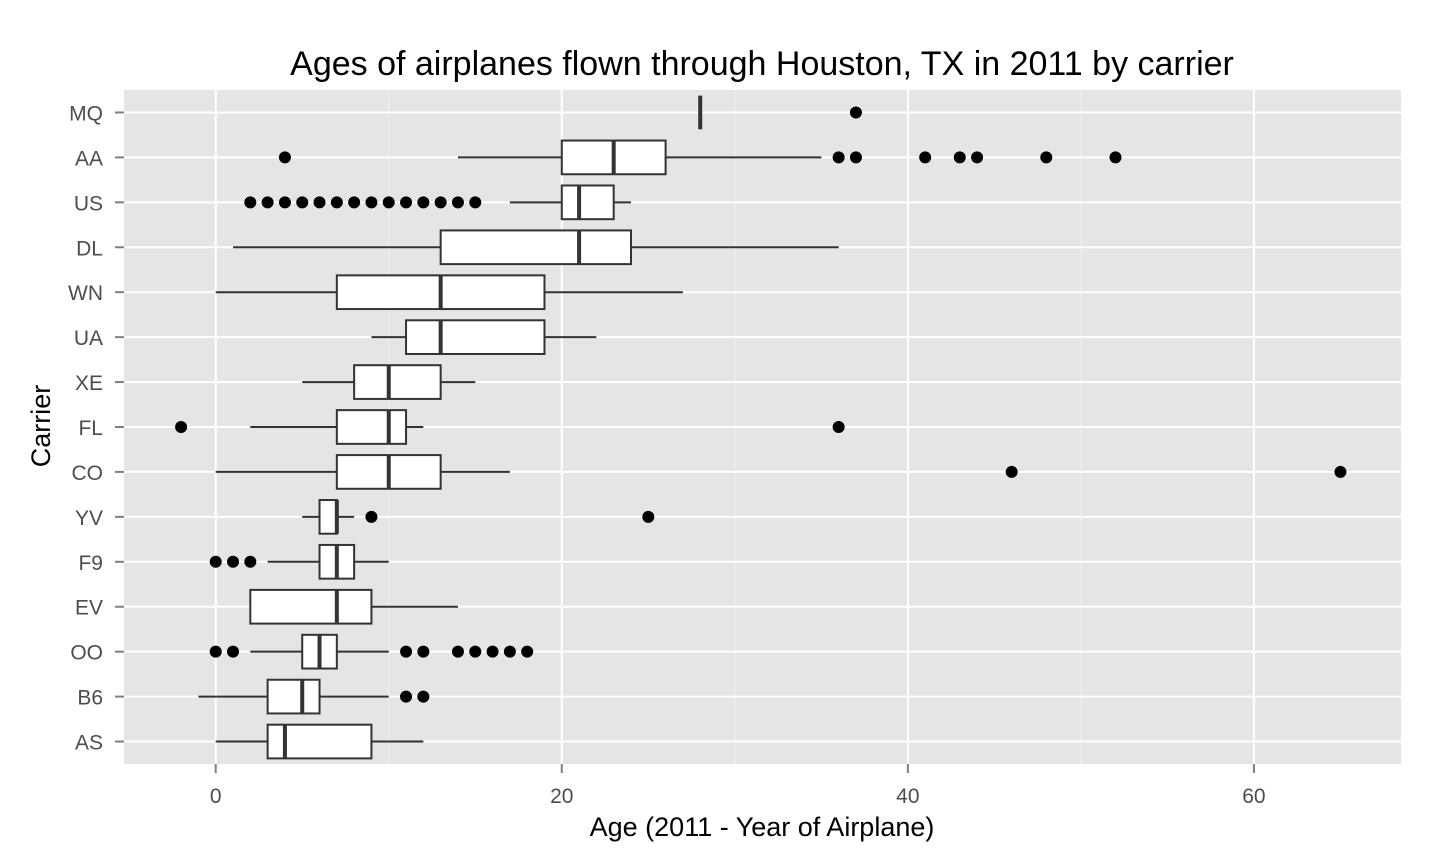 The image size is (1440, 864). Describe the element at coordinates (216, 796) in the screenshot. I see `x-tick-label: 0` at that location.